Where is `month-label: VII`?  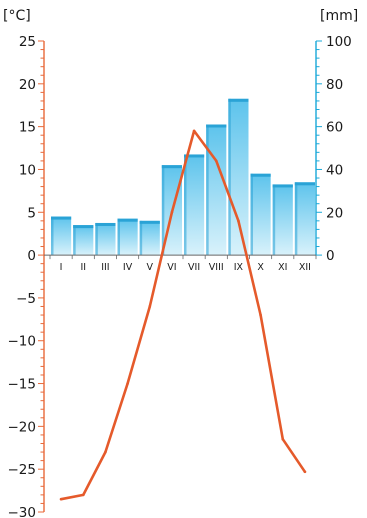 month-label: VII is located at coordinates (194, 267).